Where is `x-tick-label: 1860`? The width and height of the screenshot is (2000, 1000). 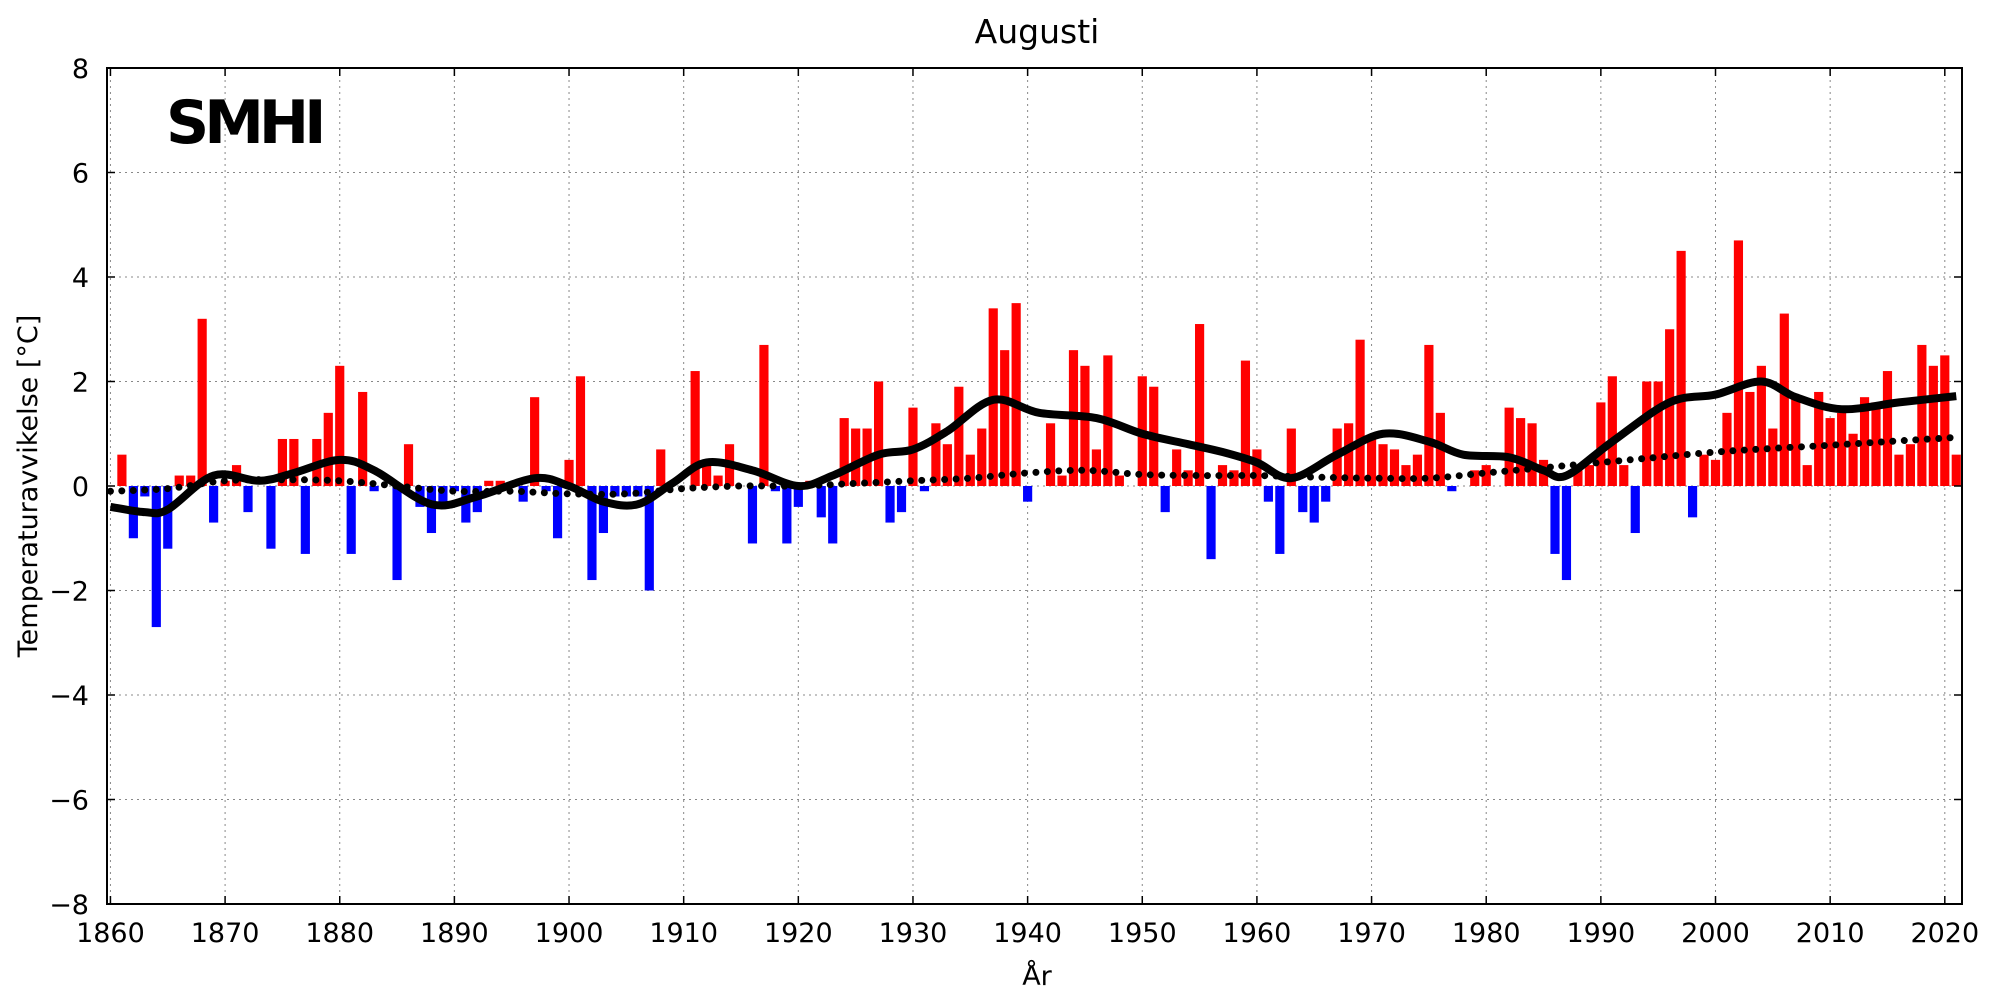 x-tick-label: 1860 is located at coordinates (110, 933).